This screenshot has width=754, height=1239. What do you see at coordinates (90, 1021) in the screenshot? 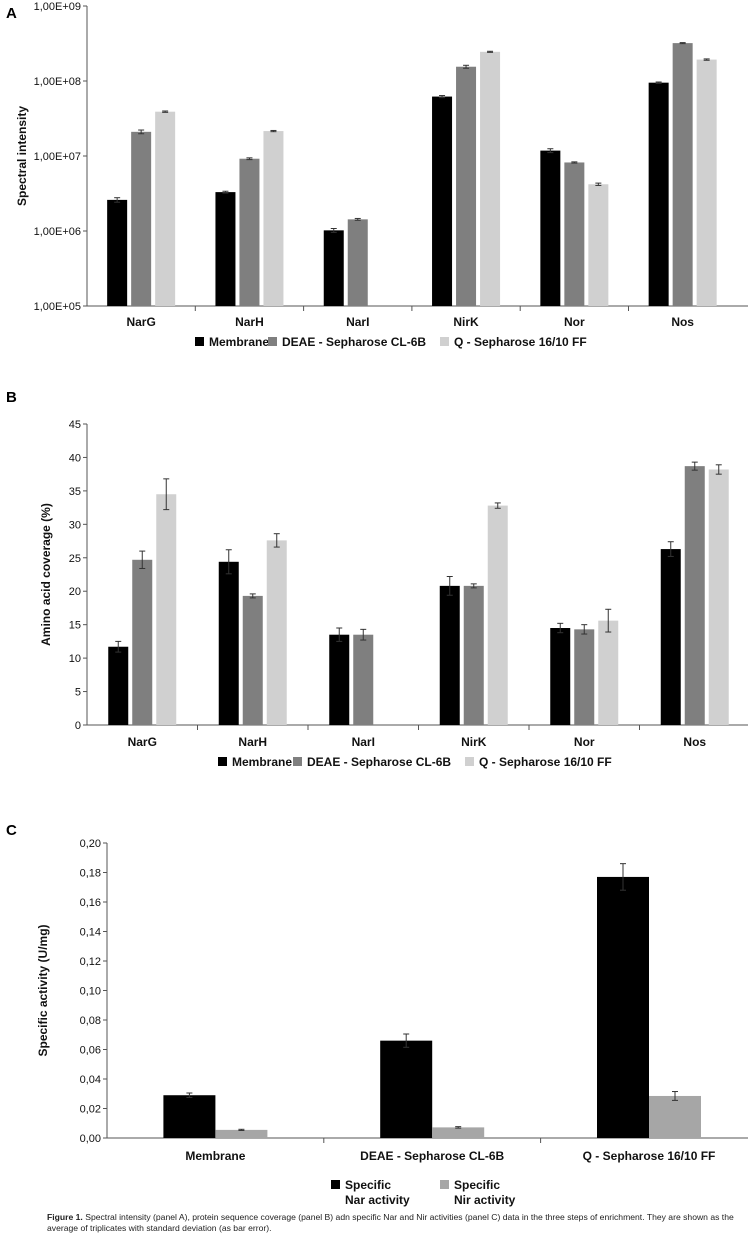
I see `panel-c-ytick-label: 0,08` at bounding box center [90, 1021].